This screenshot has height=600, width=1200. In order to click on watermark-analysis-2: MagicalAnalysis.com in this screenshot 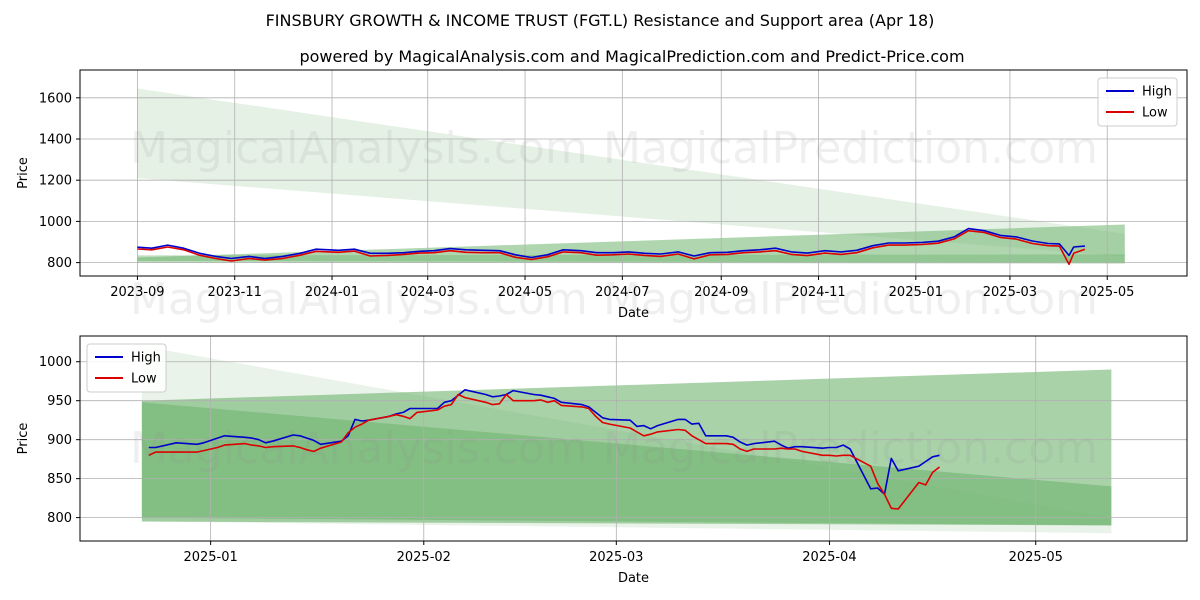, I will do `click(359, 299)`.